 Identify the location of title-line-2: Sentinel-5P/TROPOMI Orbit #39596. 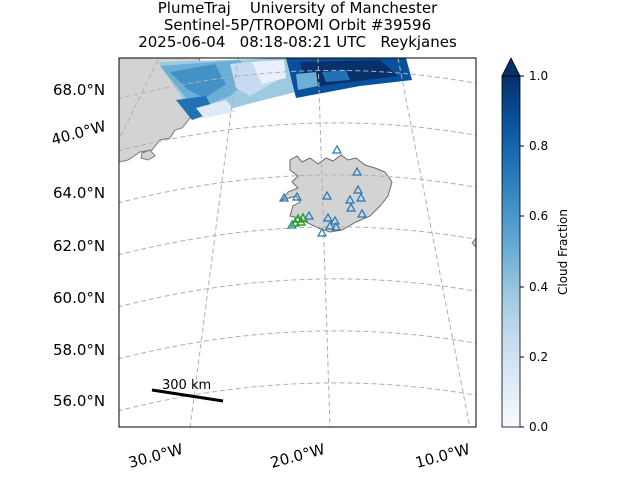
(297, 25).